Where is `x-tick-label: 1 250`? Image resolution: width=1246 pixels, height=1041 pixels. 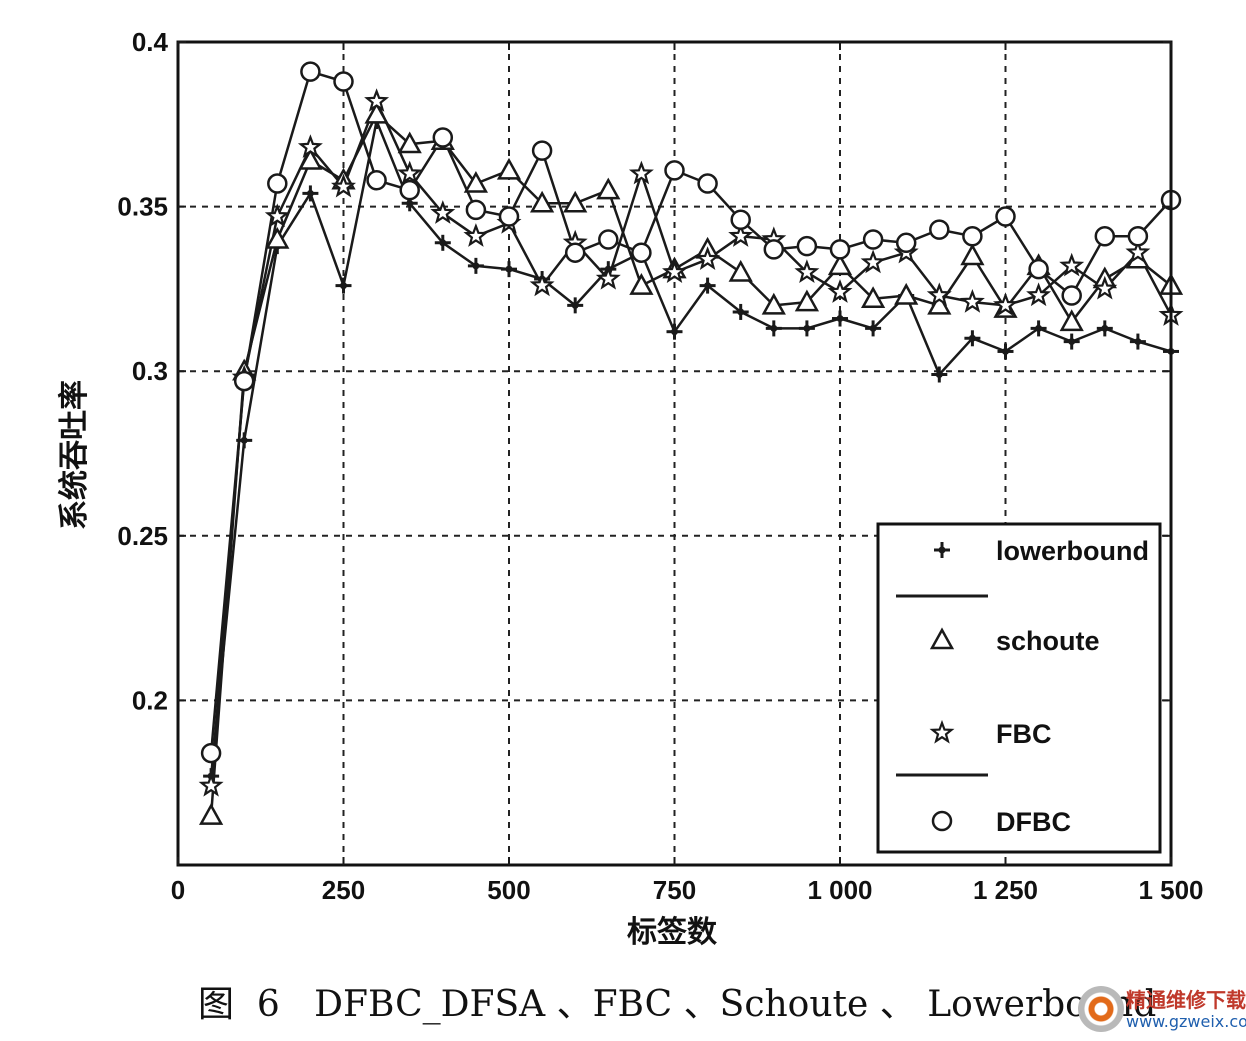 x-tick-label: 1 250 is located at coordinates (1005, 890).